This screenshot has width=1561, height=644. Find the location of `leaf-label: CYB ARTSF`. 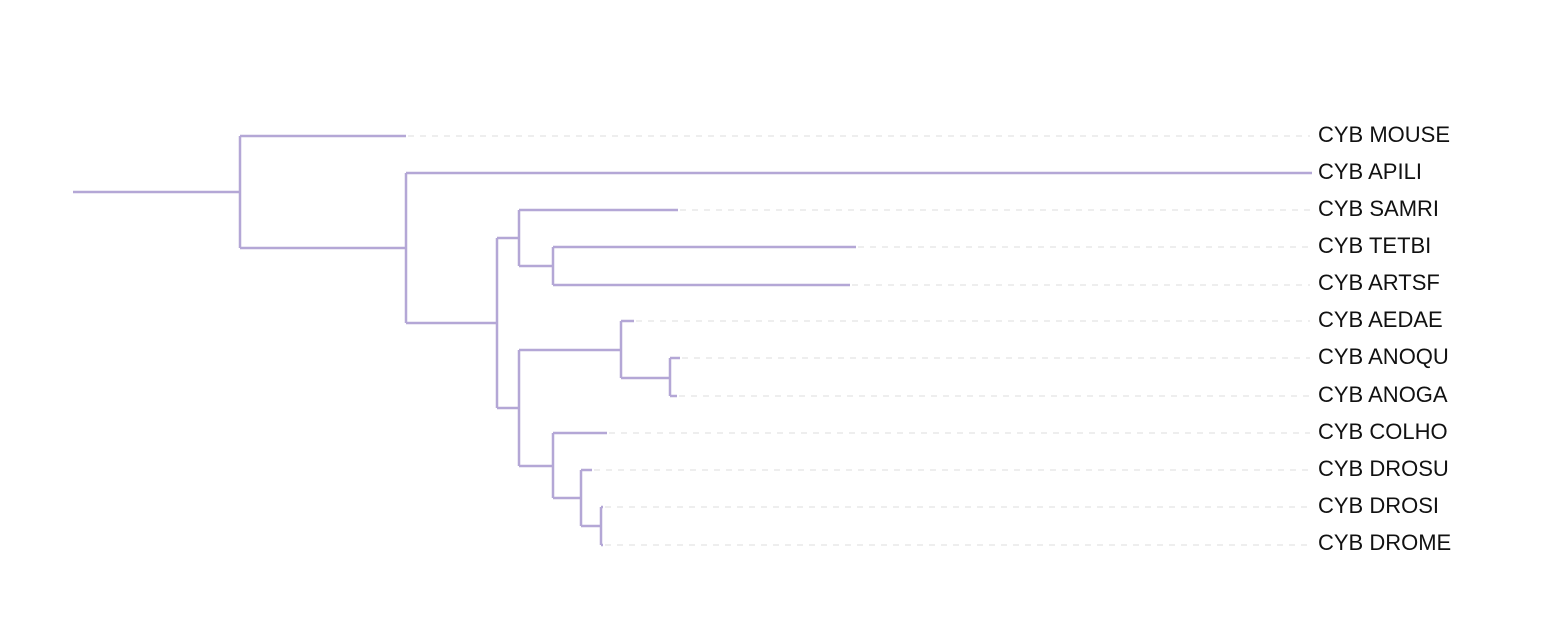

leaf-label: CYB ARTSF is located at coordinates (1379, 282).